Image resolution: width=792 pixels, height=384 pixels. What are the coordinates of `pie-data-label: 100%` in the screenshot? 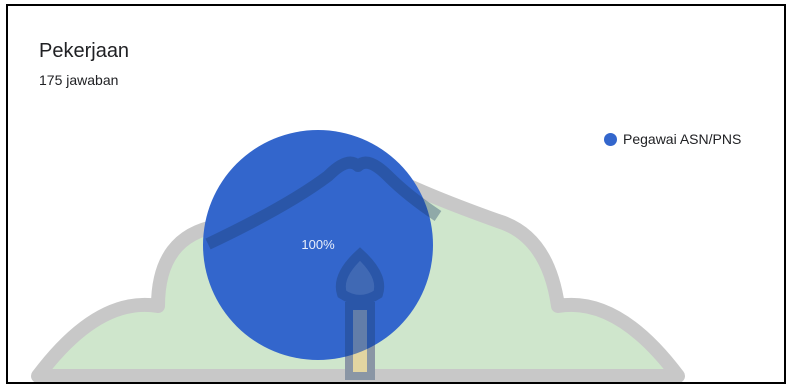 It's located at (318, 244).